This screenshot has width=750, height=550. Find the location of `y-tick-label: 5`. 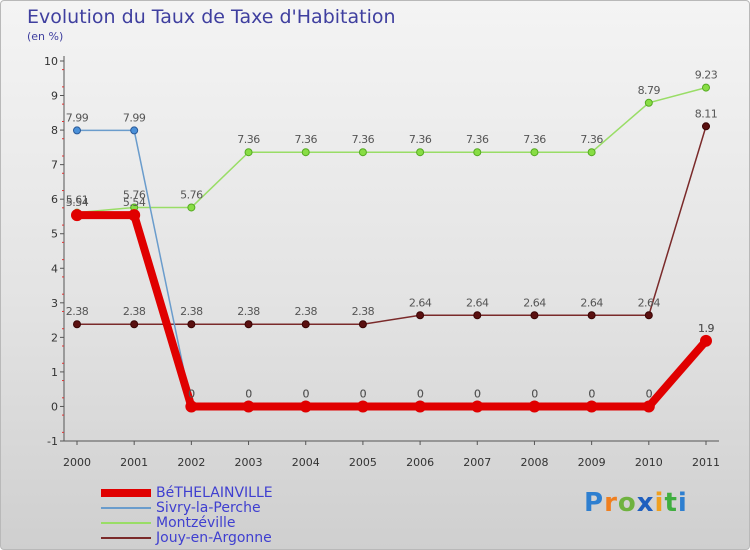

y-tick-label: 5 is located at coordinates (54, 234).